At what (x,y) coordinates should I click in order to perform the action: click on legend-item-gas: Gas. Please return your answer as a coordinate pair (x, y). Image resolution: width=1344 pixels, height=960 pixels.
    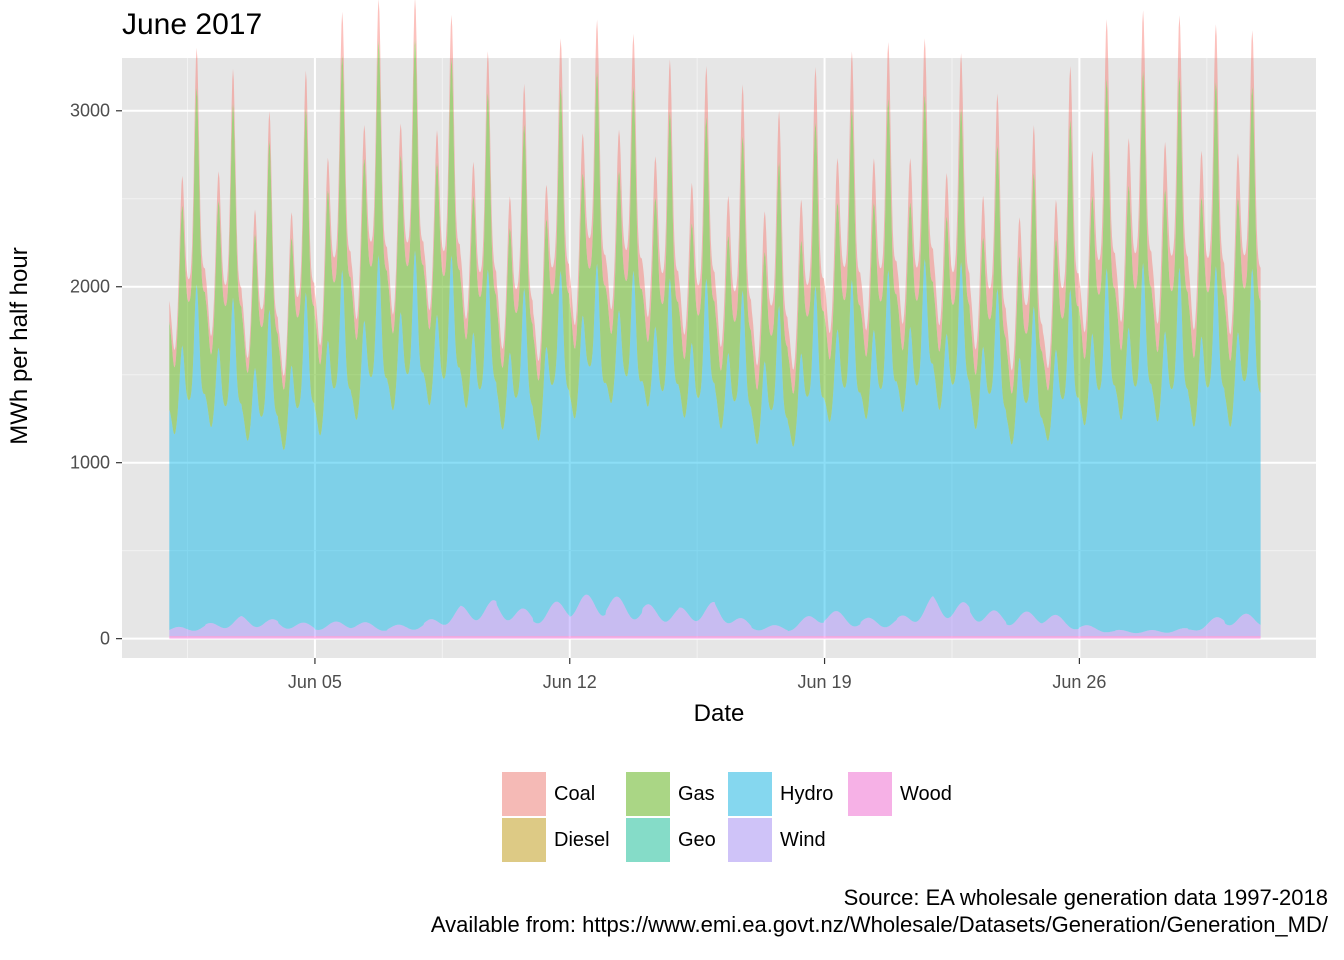
    Looking at the image, I should click on (670, 794).